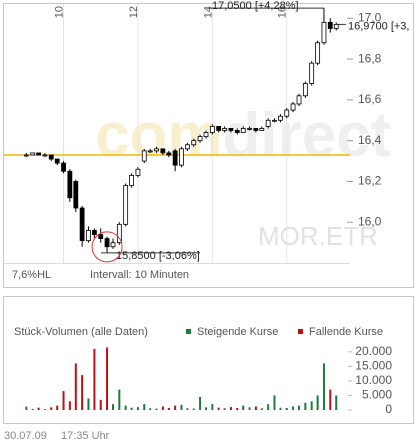 This screenshot has width=417, height=443. I want to click on y-tick-label: 16,6, so click(370, 99).